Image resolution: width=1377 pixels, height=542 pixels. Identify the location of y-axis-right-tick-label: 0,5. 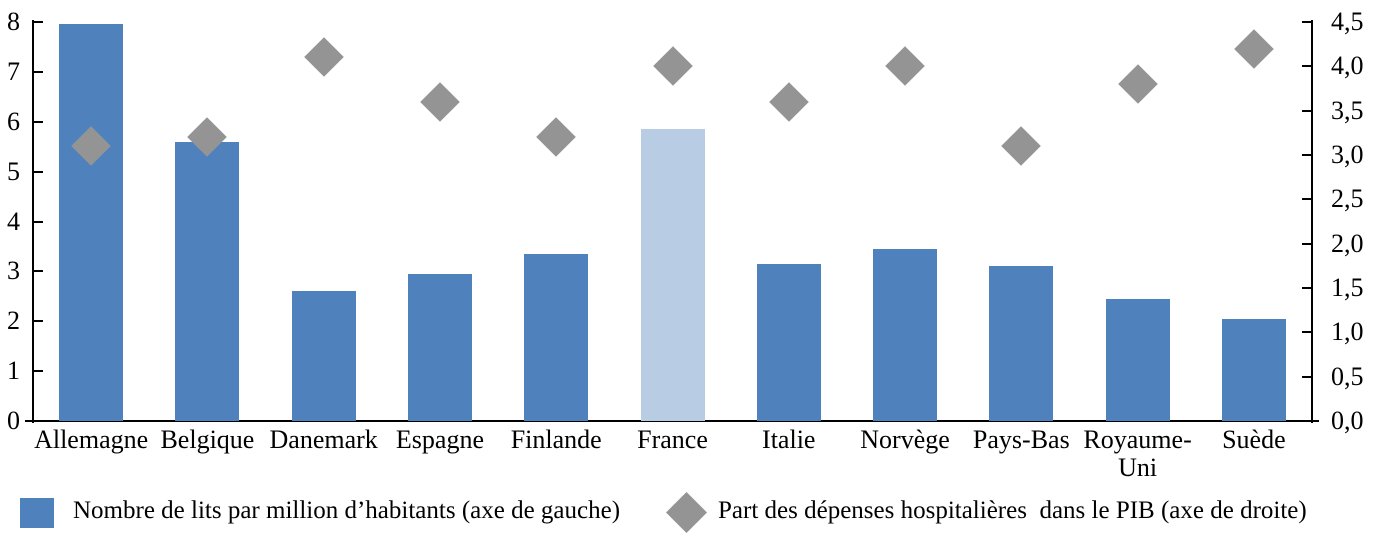
(1347, 376).